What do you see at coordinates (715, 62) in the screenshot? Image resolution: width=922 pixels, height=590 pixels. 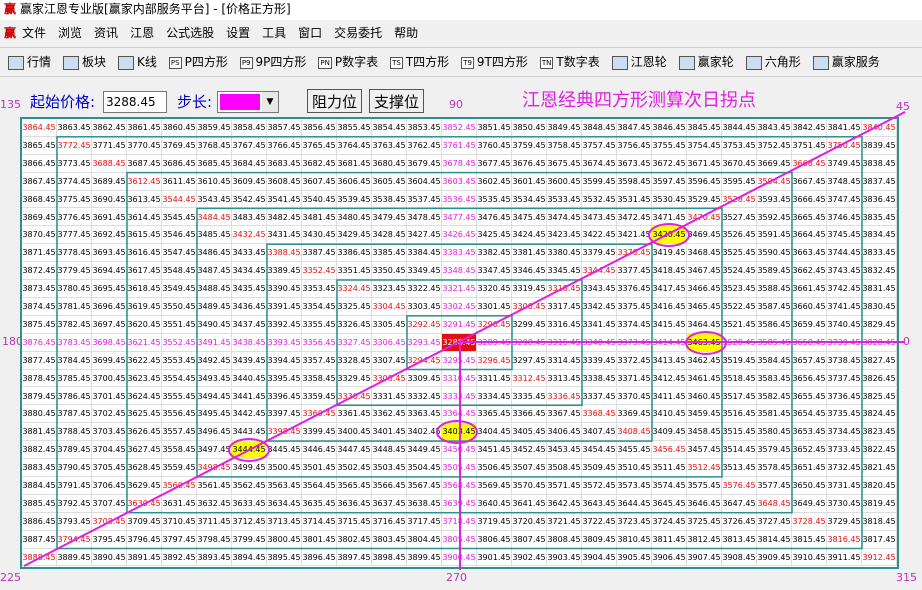 I see `toolbar-label: 赢家轮` at bounding box center [715, 62].